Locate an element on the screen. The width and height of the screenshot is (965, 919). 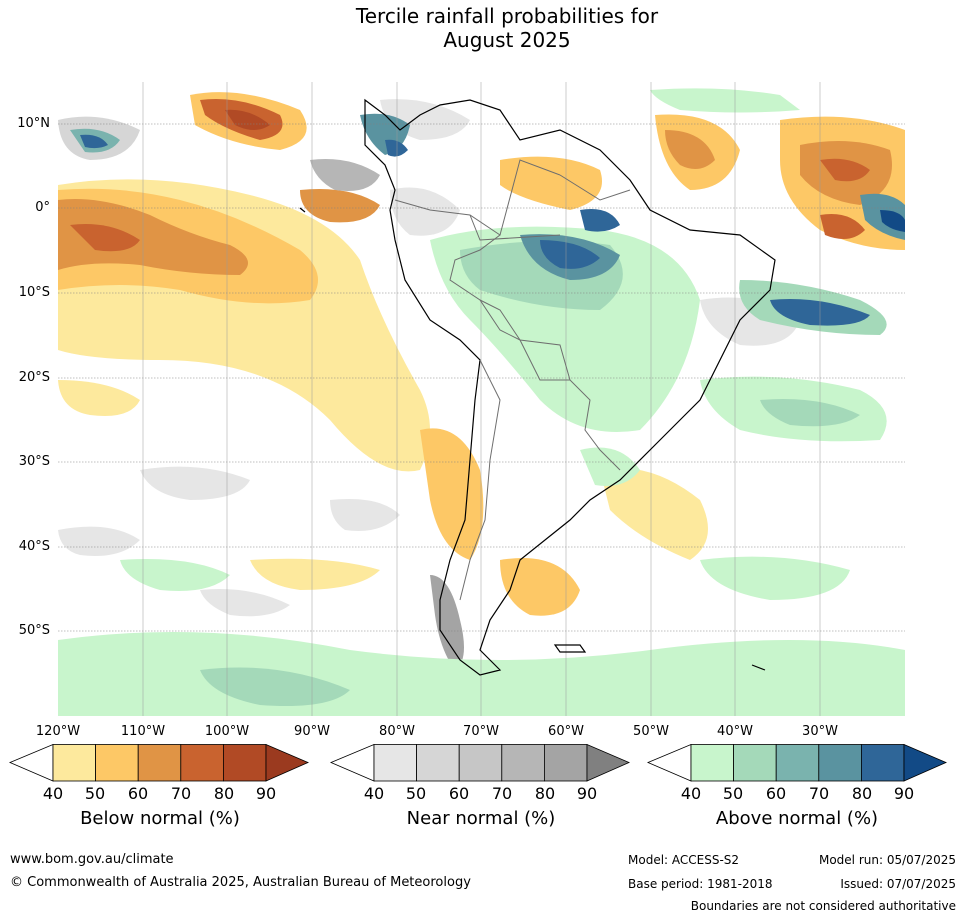
model-run-date: Model run: 05/07/2025 is located at coordinates (887, 860).